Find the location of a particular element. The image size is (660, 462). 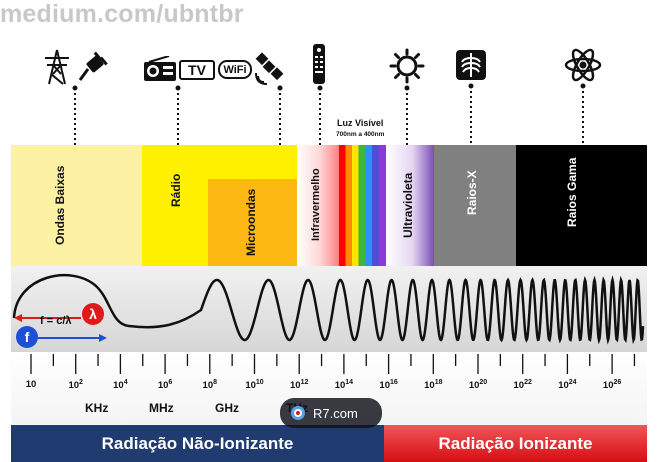

remote-control-icon is located at coordinates (319, 64).